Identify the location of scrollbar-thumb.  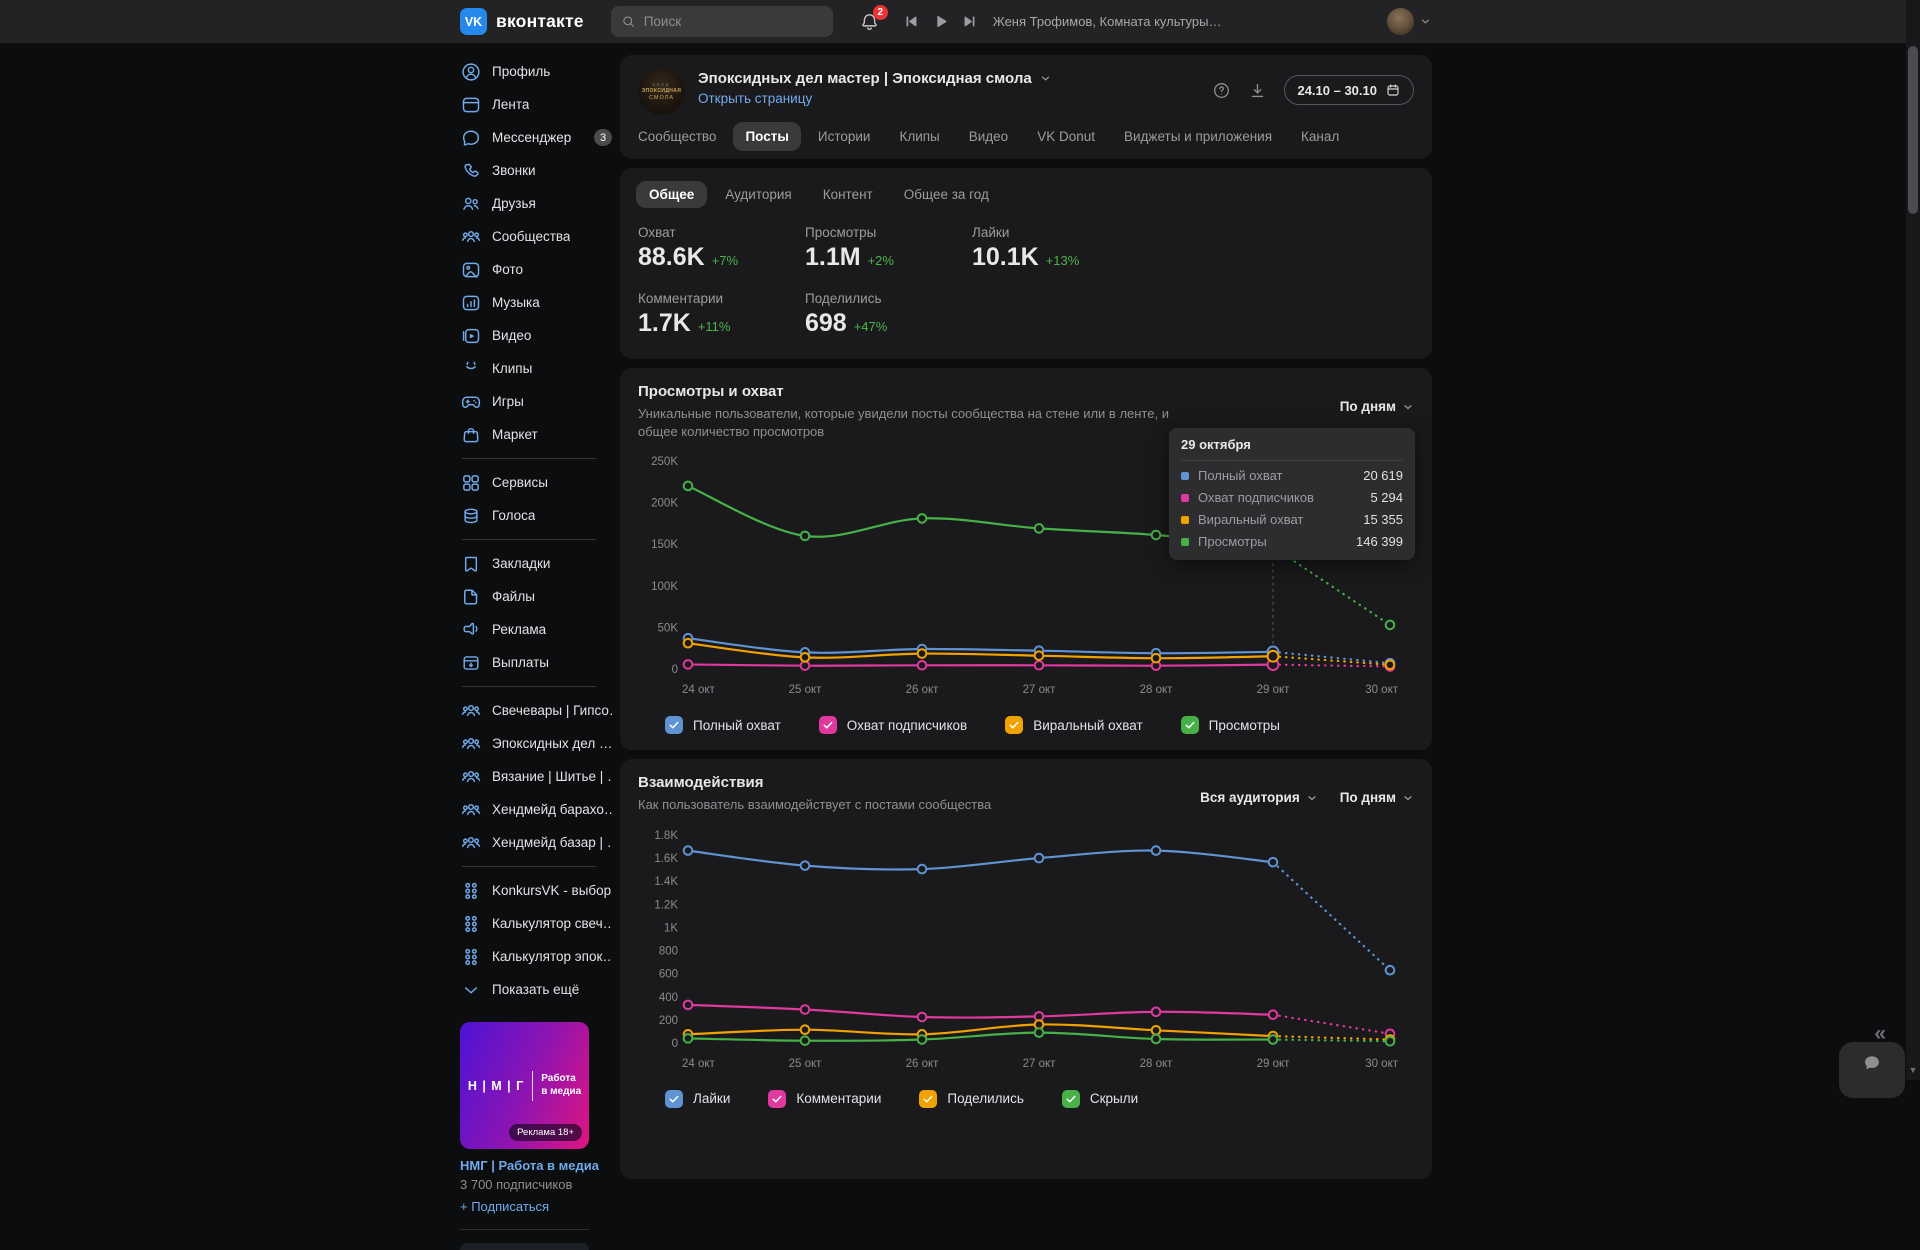
(1913, 130).